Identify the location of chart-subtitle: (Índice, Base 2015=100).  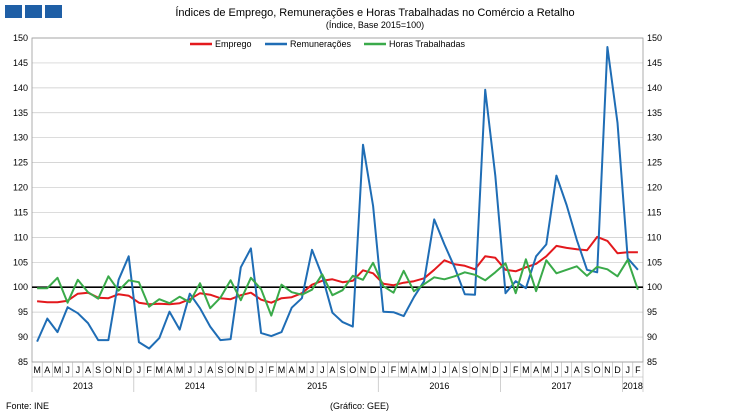
(375, 25).